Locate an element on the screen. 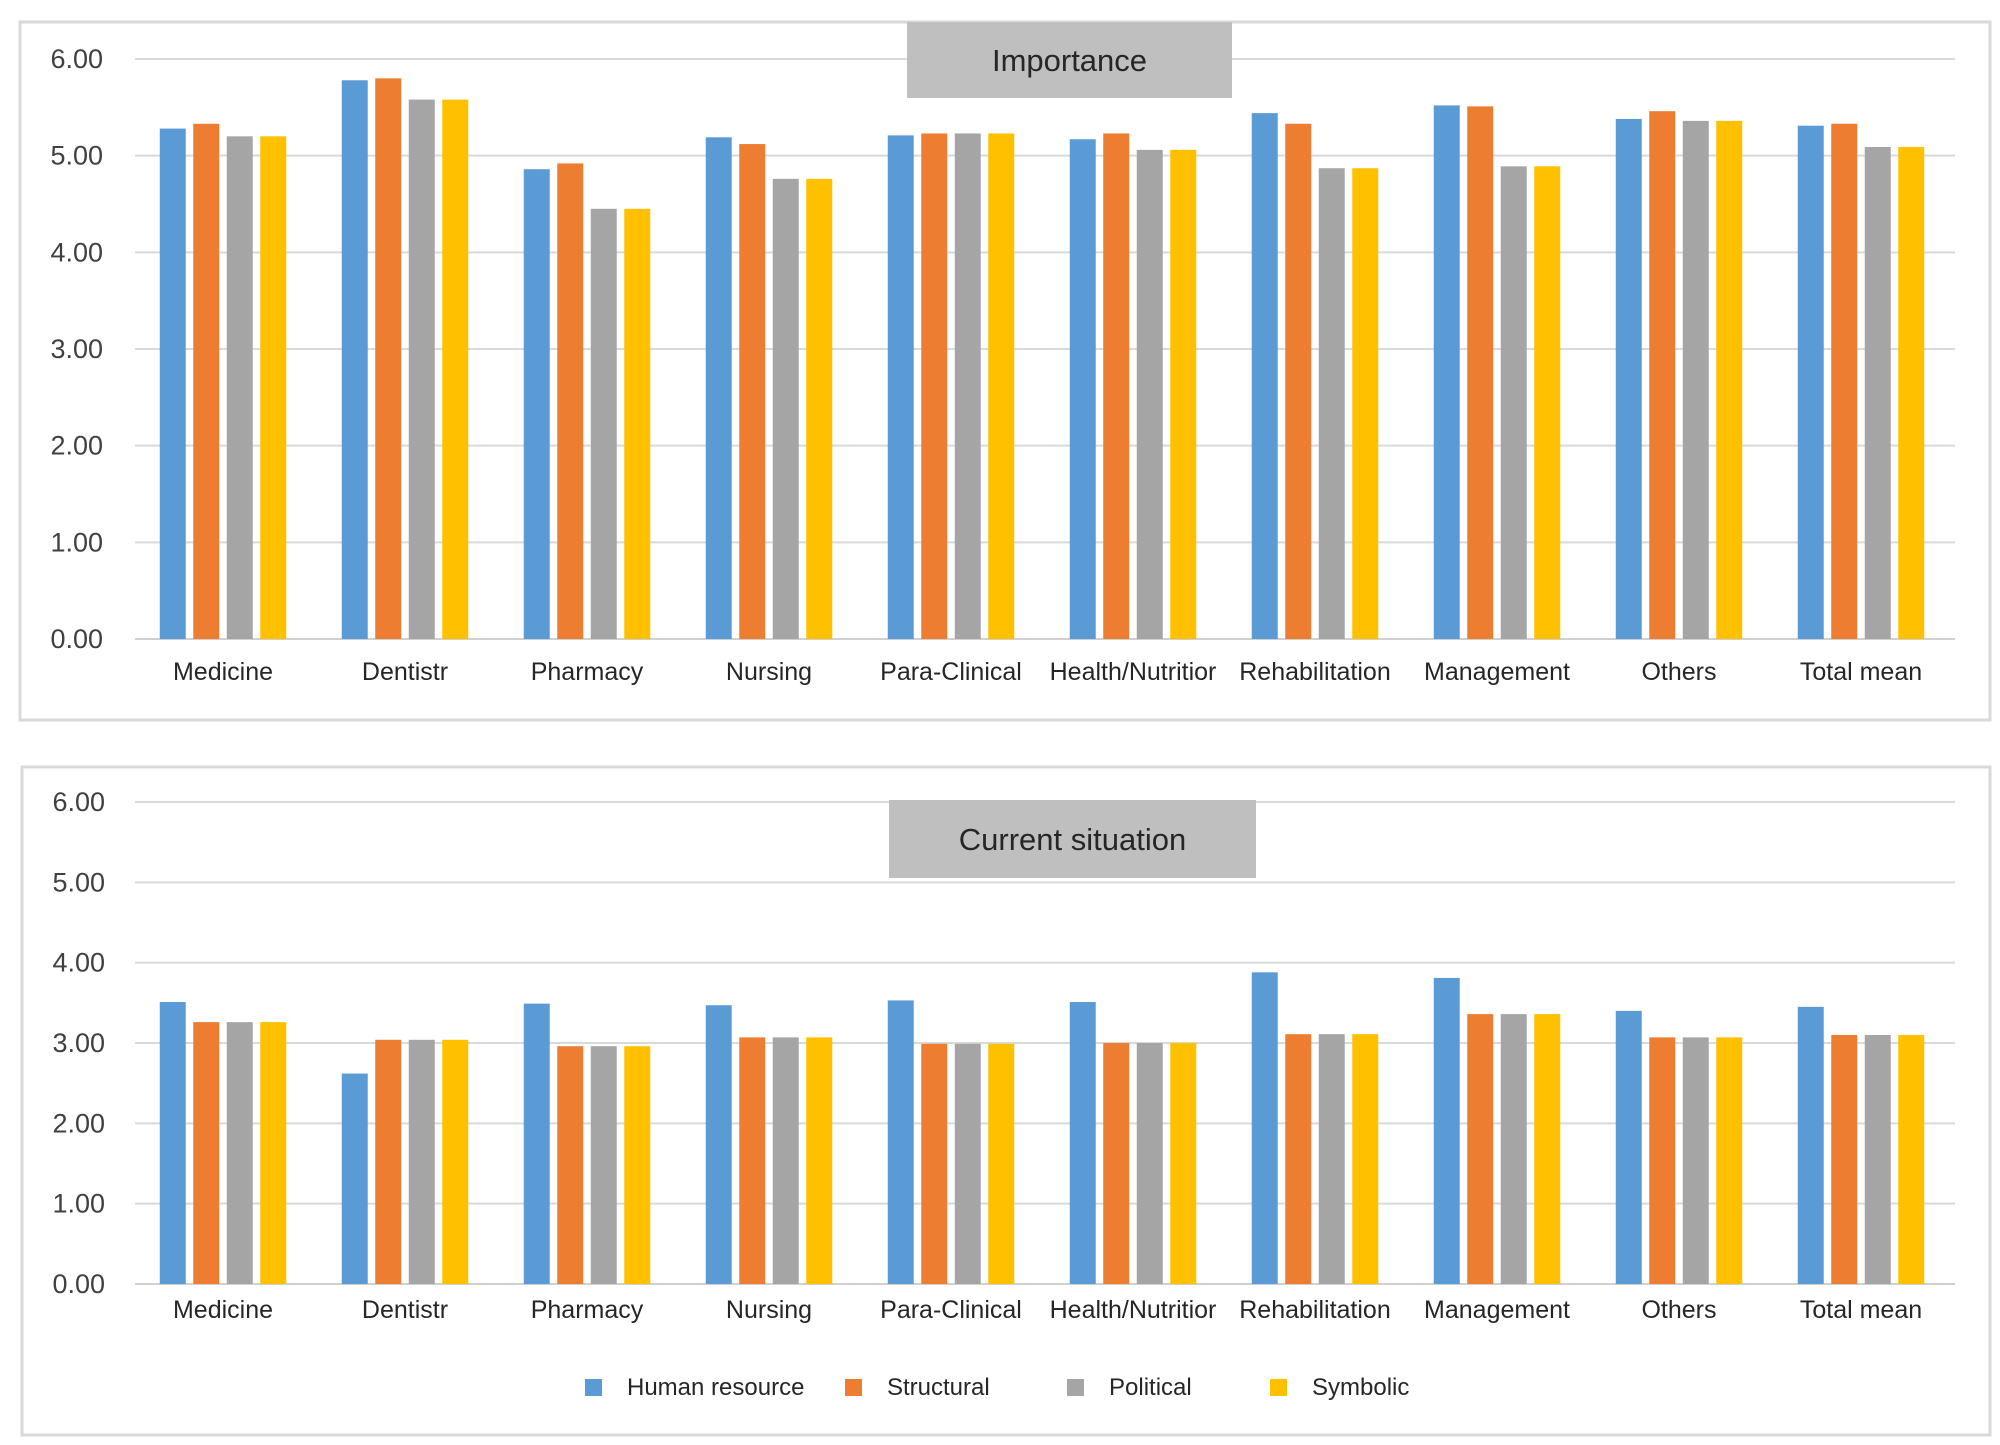 The height and width of the screenshot is (1445, 2000). y-tick-label: 2.00 is located at coordinates (78, 1123).